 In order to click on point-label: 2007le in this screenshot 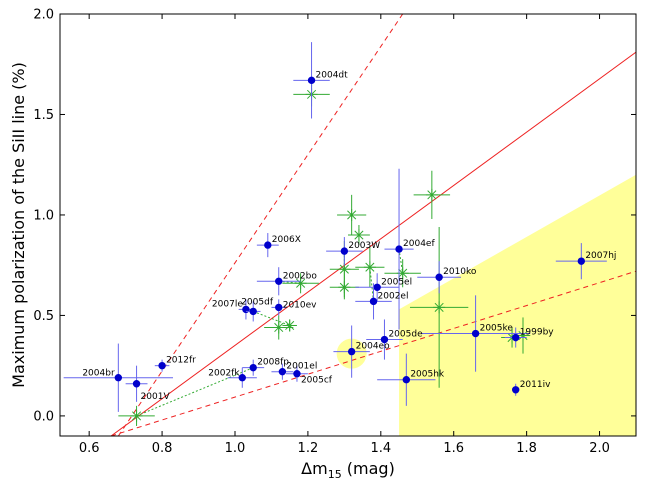, I will do `click(227, 304)`.